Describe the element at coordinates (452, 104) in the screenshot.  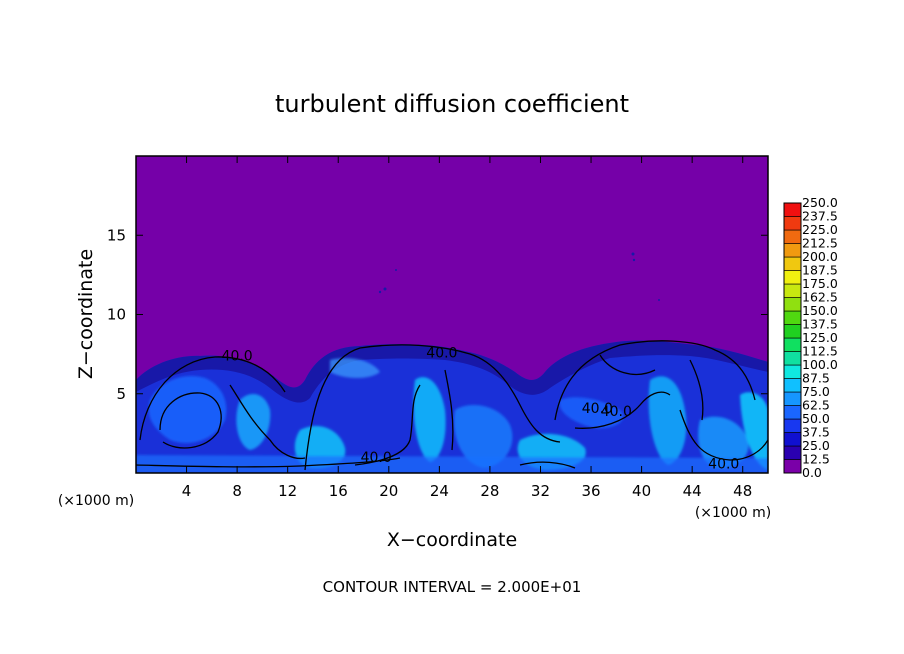
I see `chart-title: turbulent diffusion coefficient` at that location.